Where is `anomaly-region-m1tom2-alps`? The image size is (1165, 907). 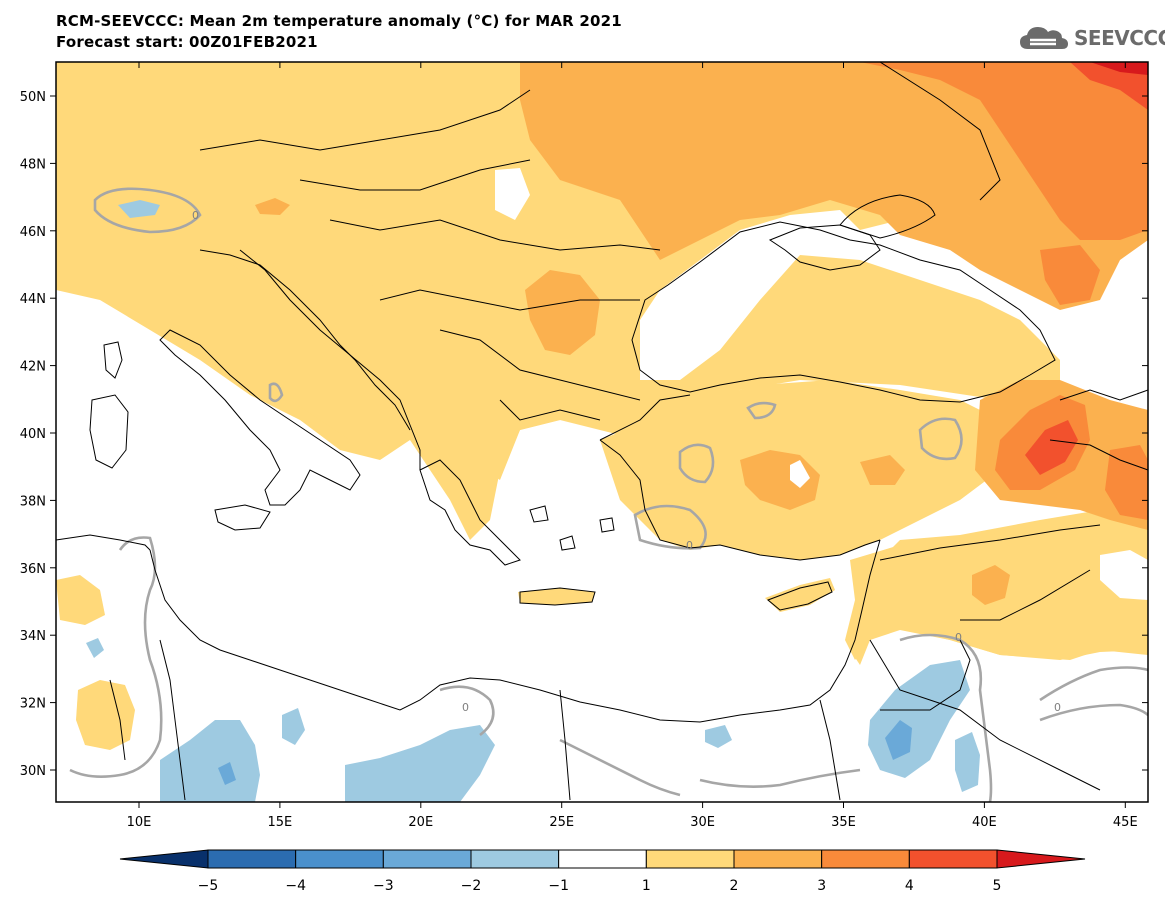
anomaly-region-m1tom2-alps is located at coordinates (139, 209).